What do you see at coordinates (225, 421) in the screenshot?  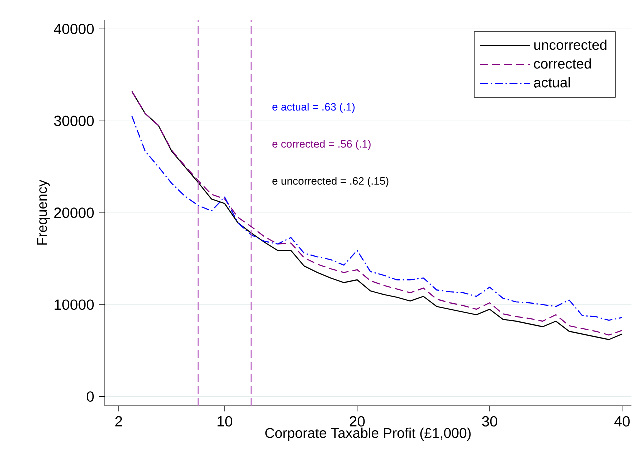 I see `x-tick-label: 10` at bounding box center [225, 421].